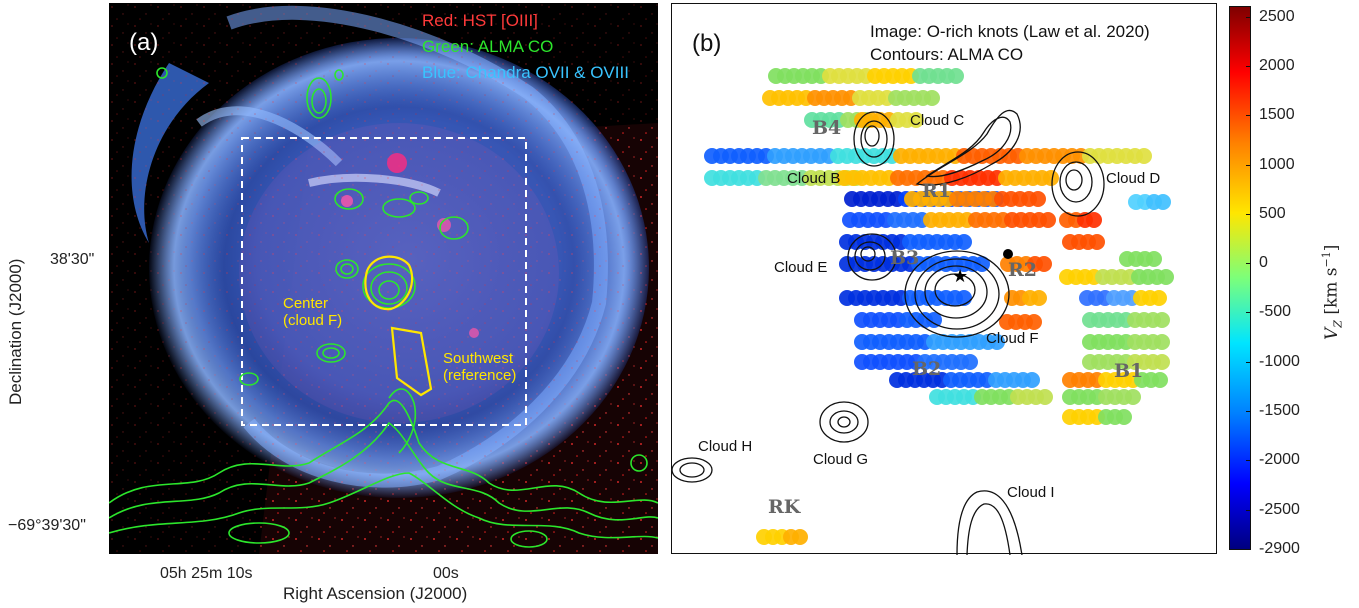 This screenshot has height=608, width=1359. I want to click on colorbar-tick-label: 2500, so click(1277, 16).